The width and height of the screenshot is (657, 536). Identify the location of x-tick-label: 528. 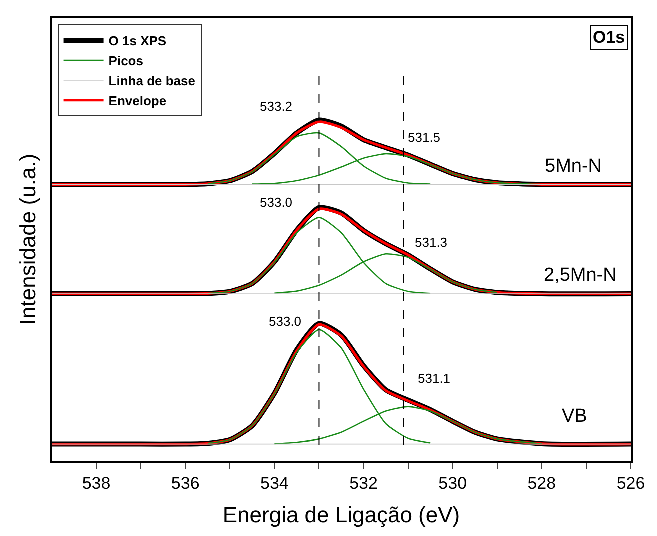
(542, 484).